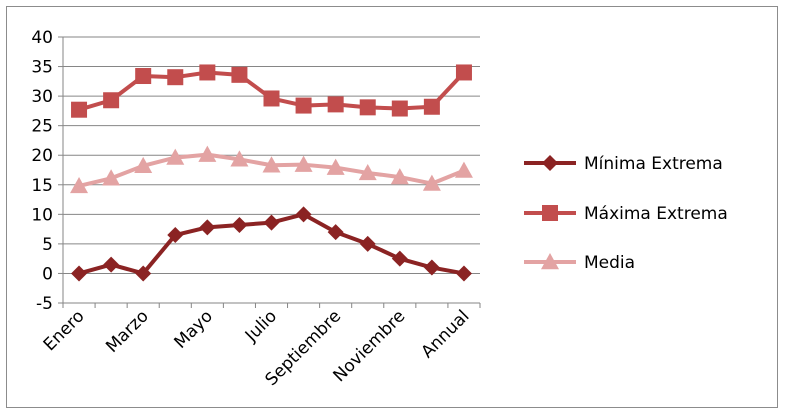 Image resolution: width=785 pixels, height=414 pixels. I want to click on x-tick-label: Julio, so click(261, 326).